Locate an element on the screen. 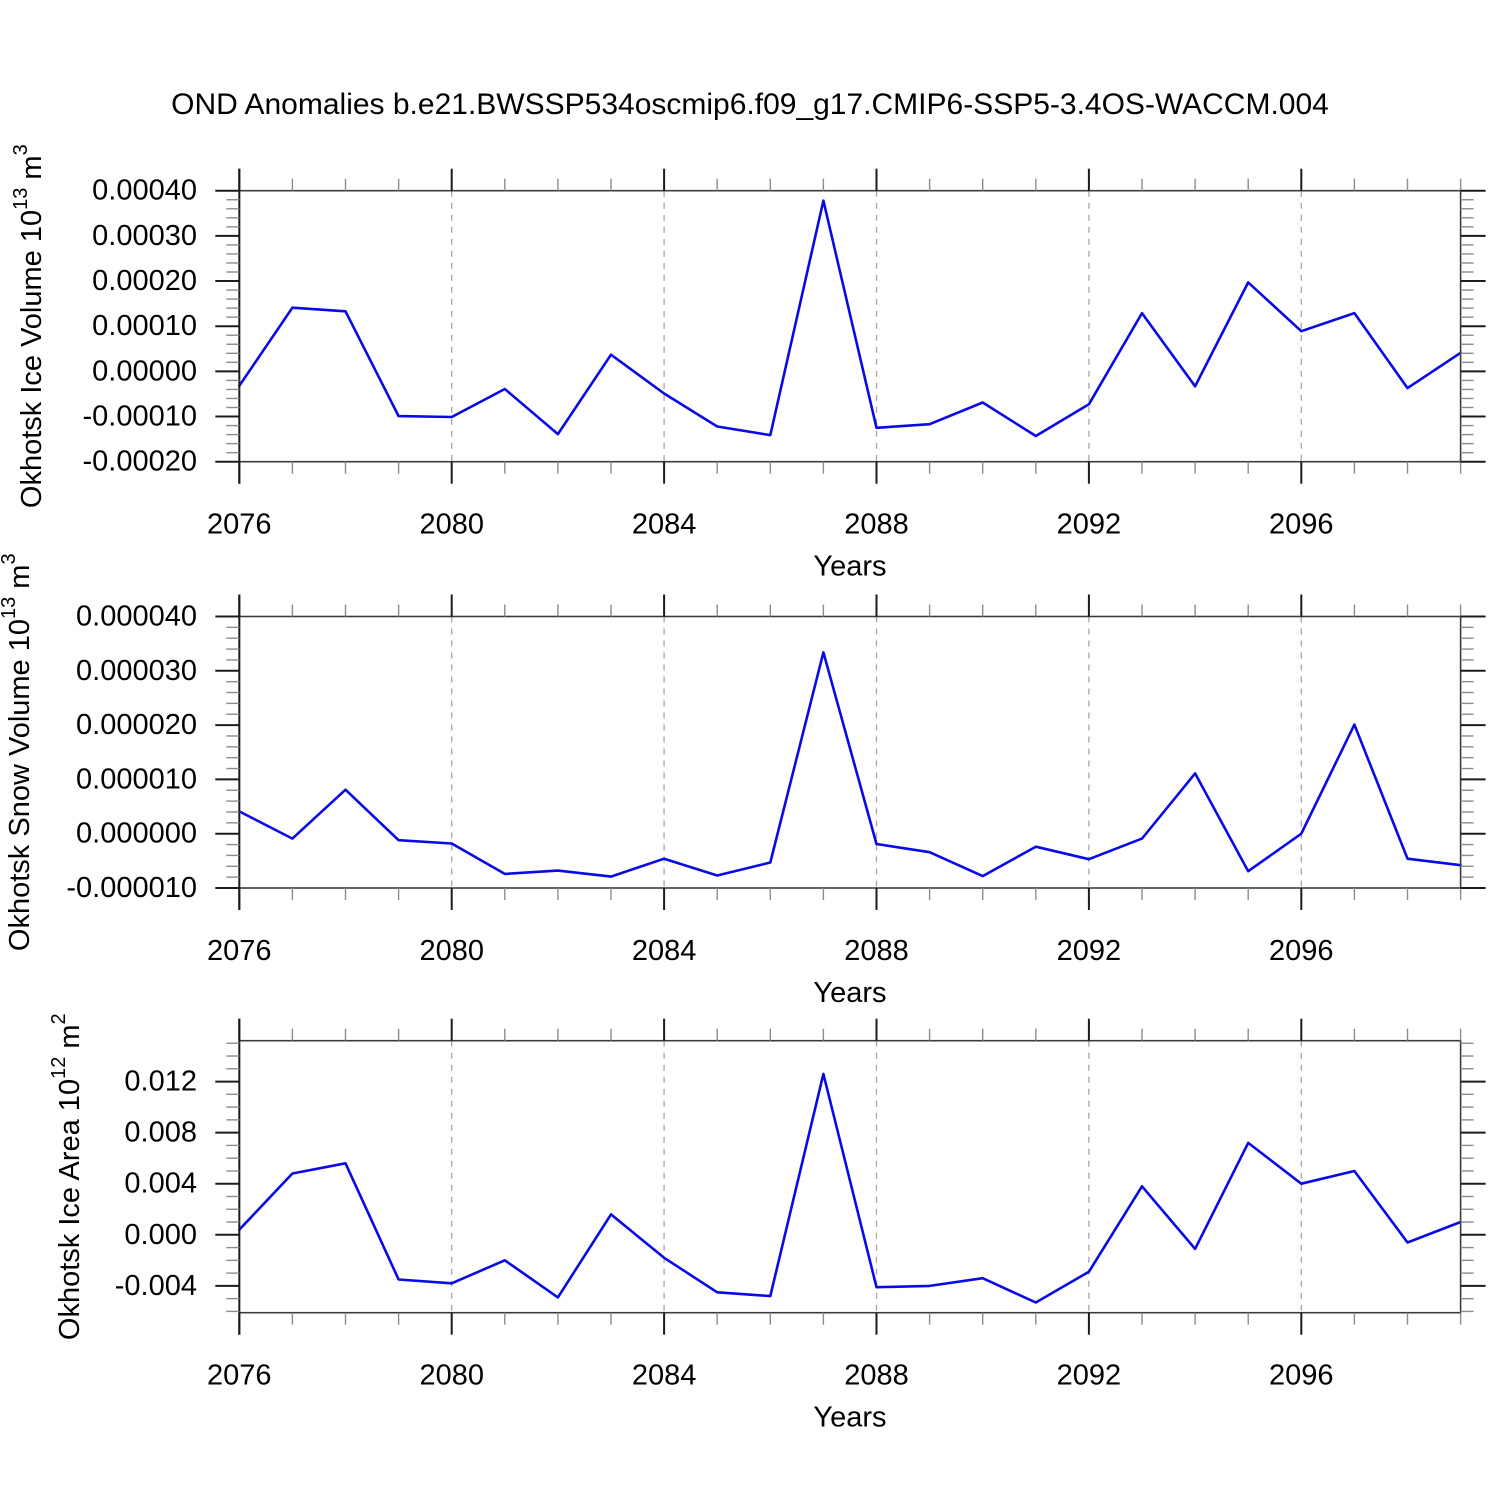 The height and width of the screenshot is (1500, 1500). series-line-snow-volume is located at coordinates (850, 764).